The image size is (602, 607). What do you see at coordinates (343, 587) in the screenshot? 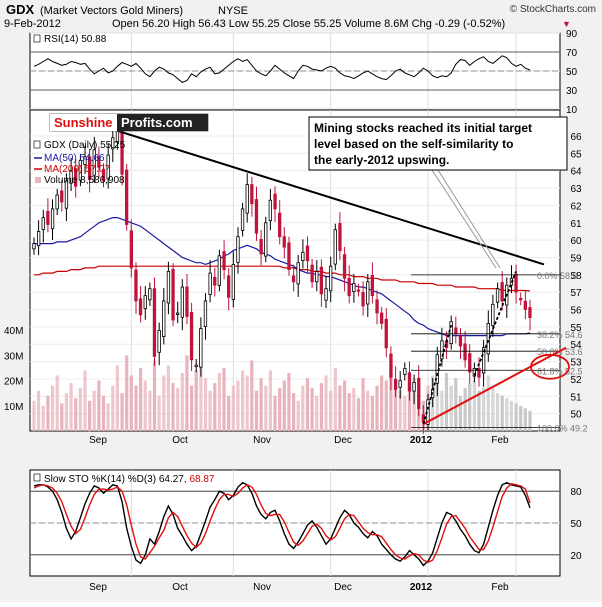
I see `x-axis-label: Dec` at bounding box center [343, 587].